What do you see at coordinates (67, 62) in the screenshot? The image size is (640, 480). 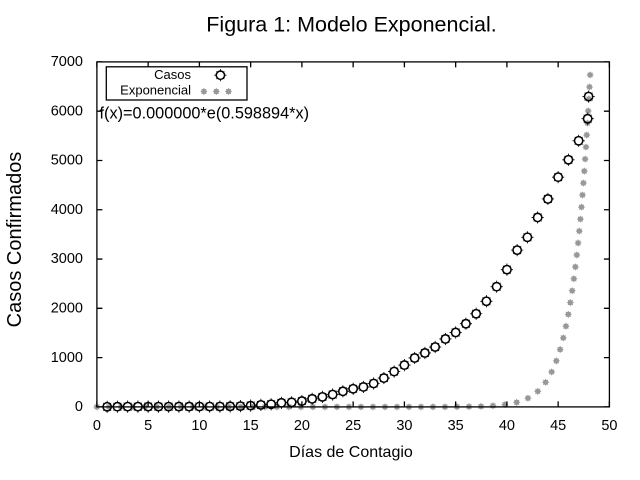 I see `svg-text: 7000` at bounding box center [67, 62].